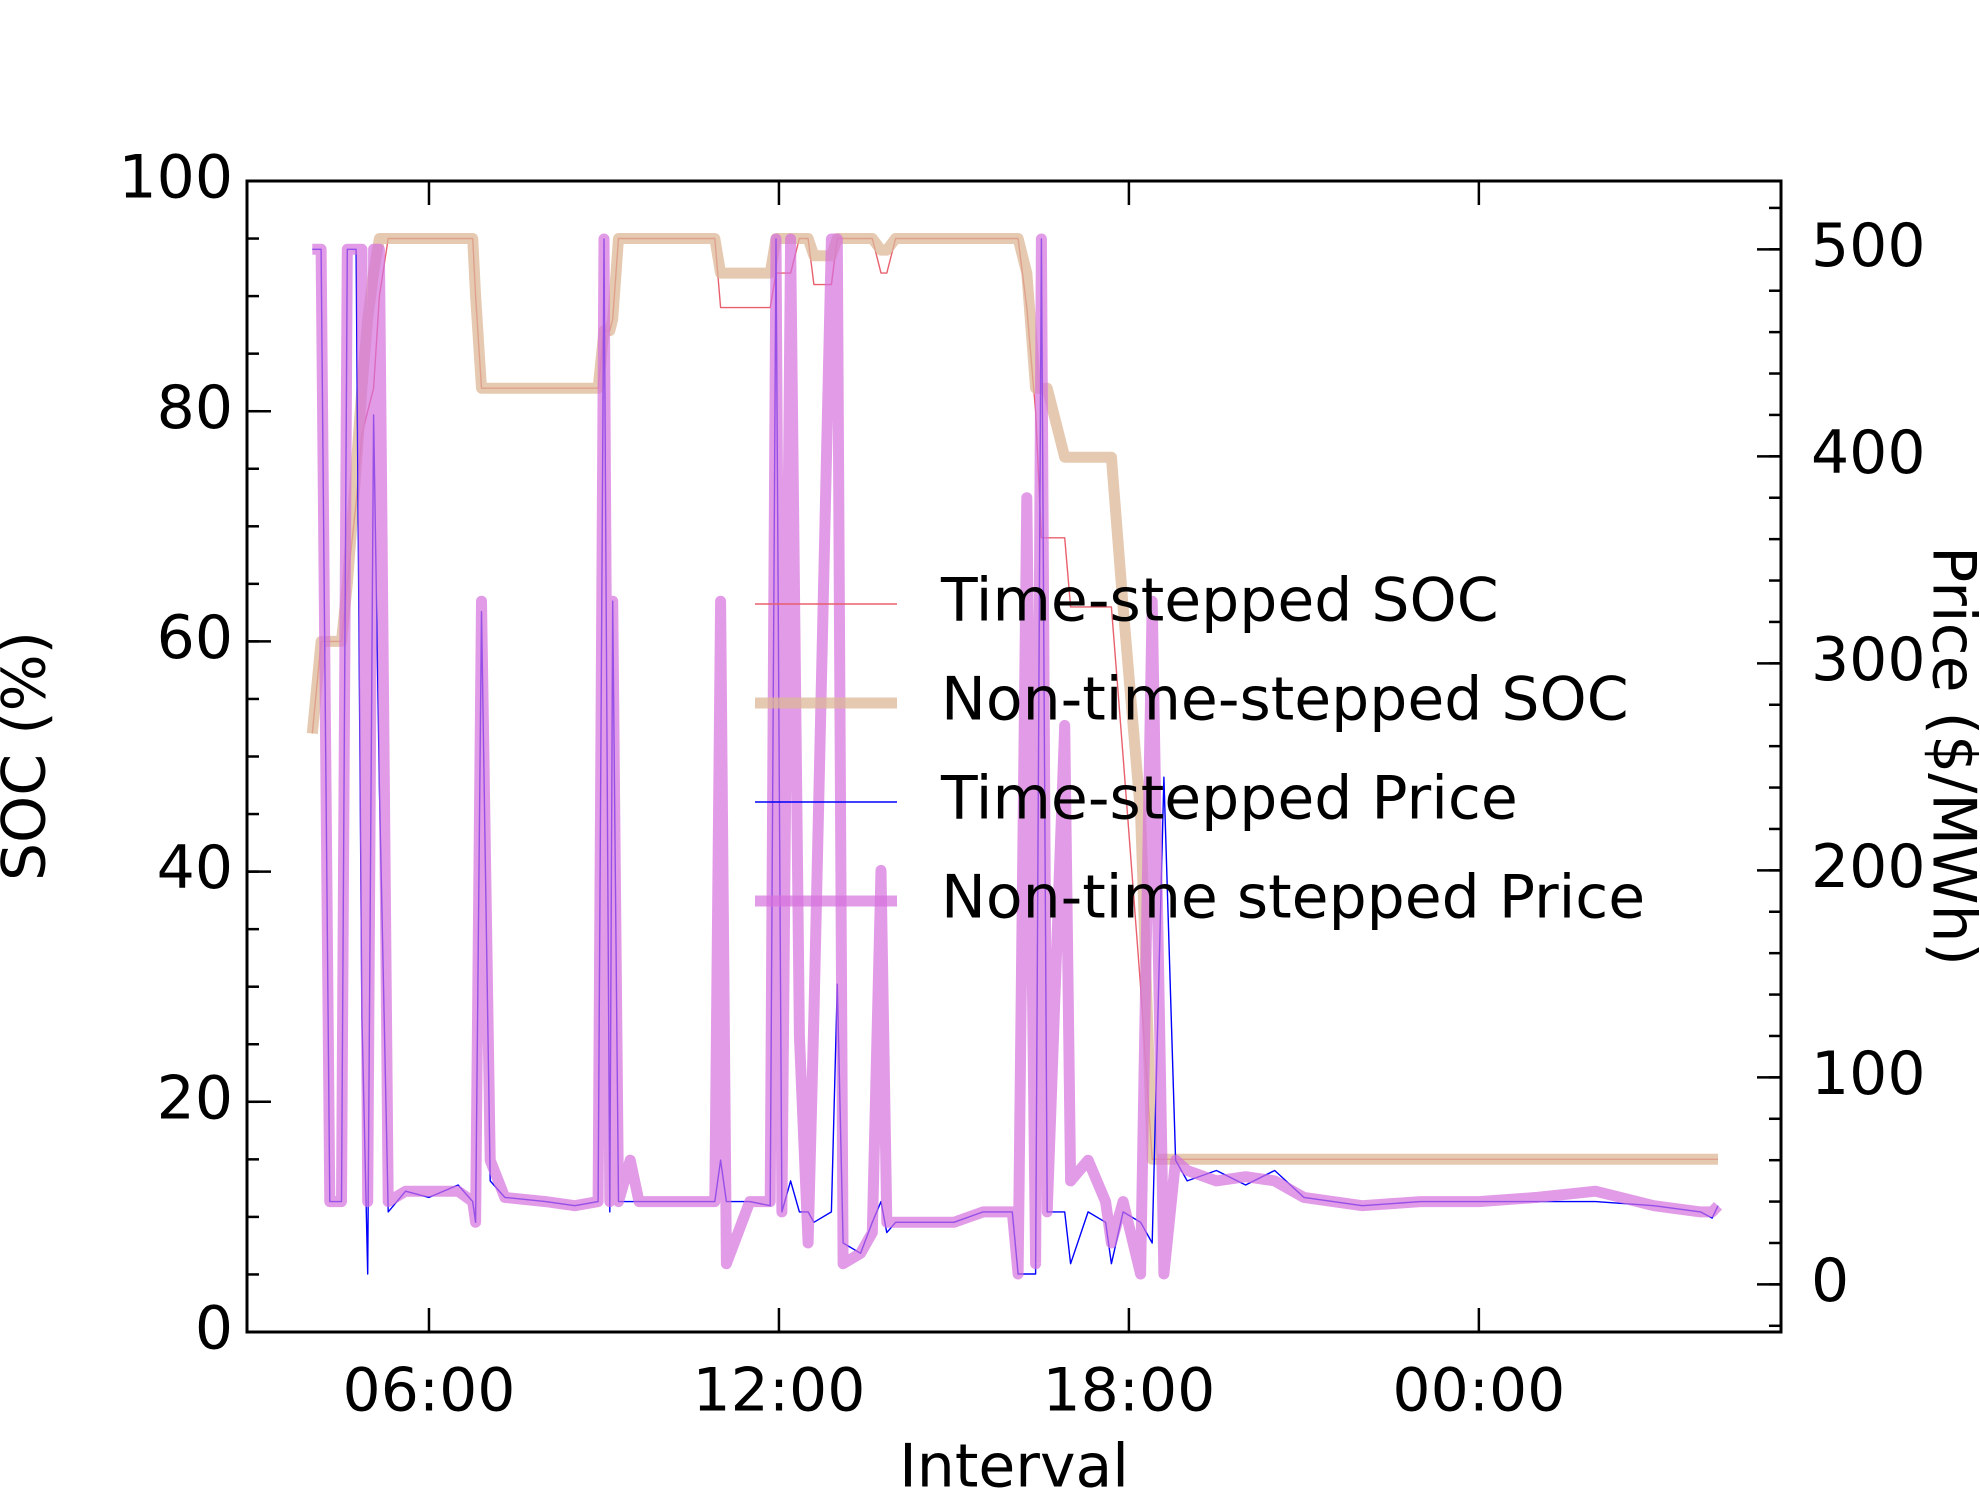  I want to click on legend-label: Non-time stepped Price, so click(1293, 898).